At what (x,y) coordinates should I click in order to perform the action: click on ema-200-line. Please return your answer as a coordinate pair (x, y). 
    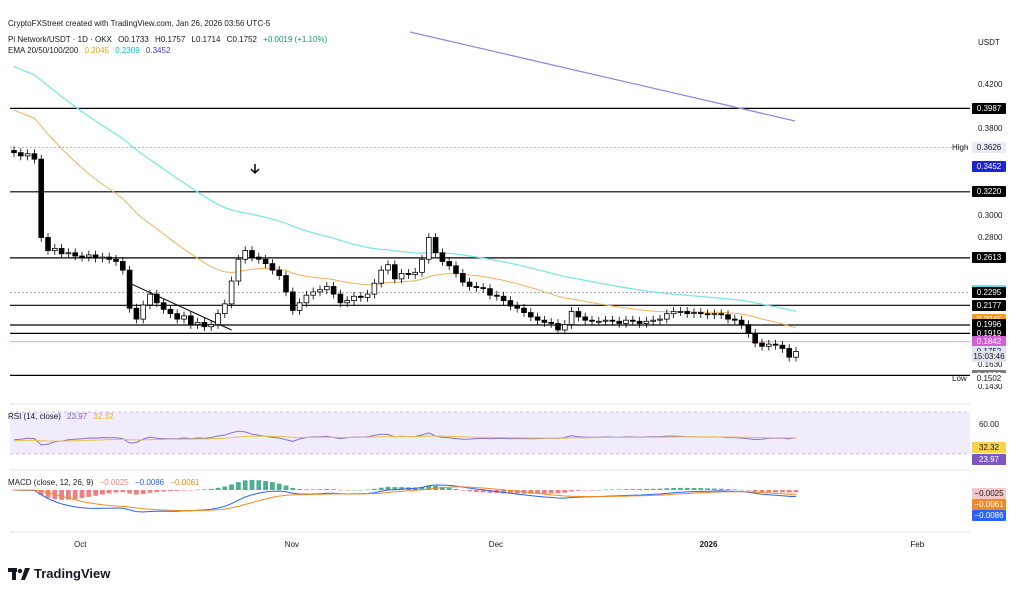
    Looking at the image, I should click on (602, 76).